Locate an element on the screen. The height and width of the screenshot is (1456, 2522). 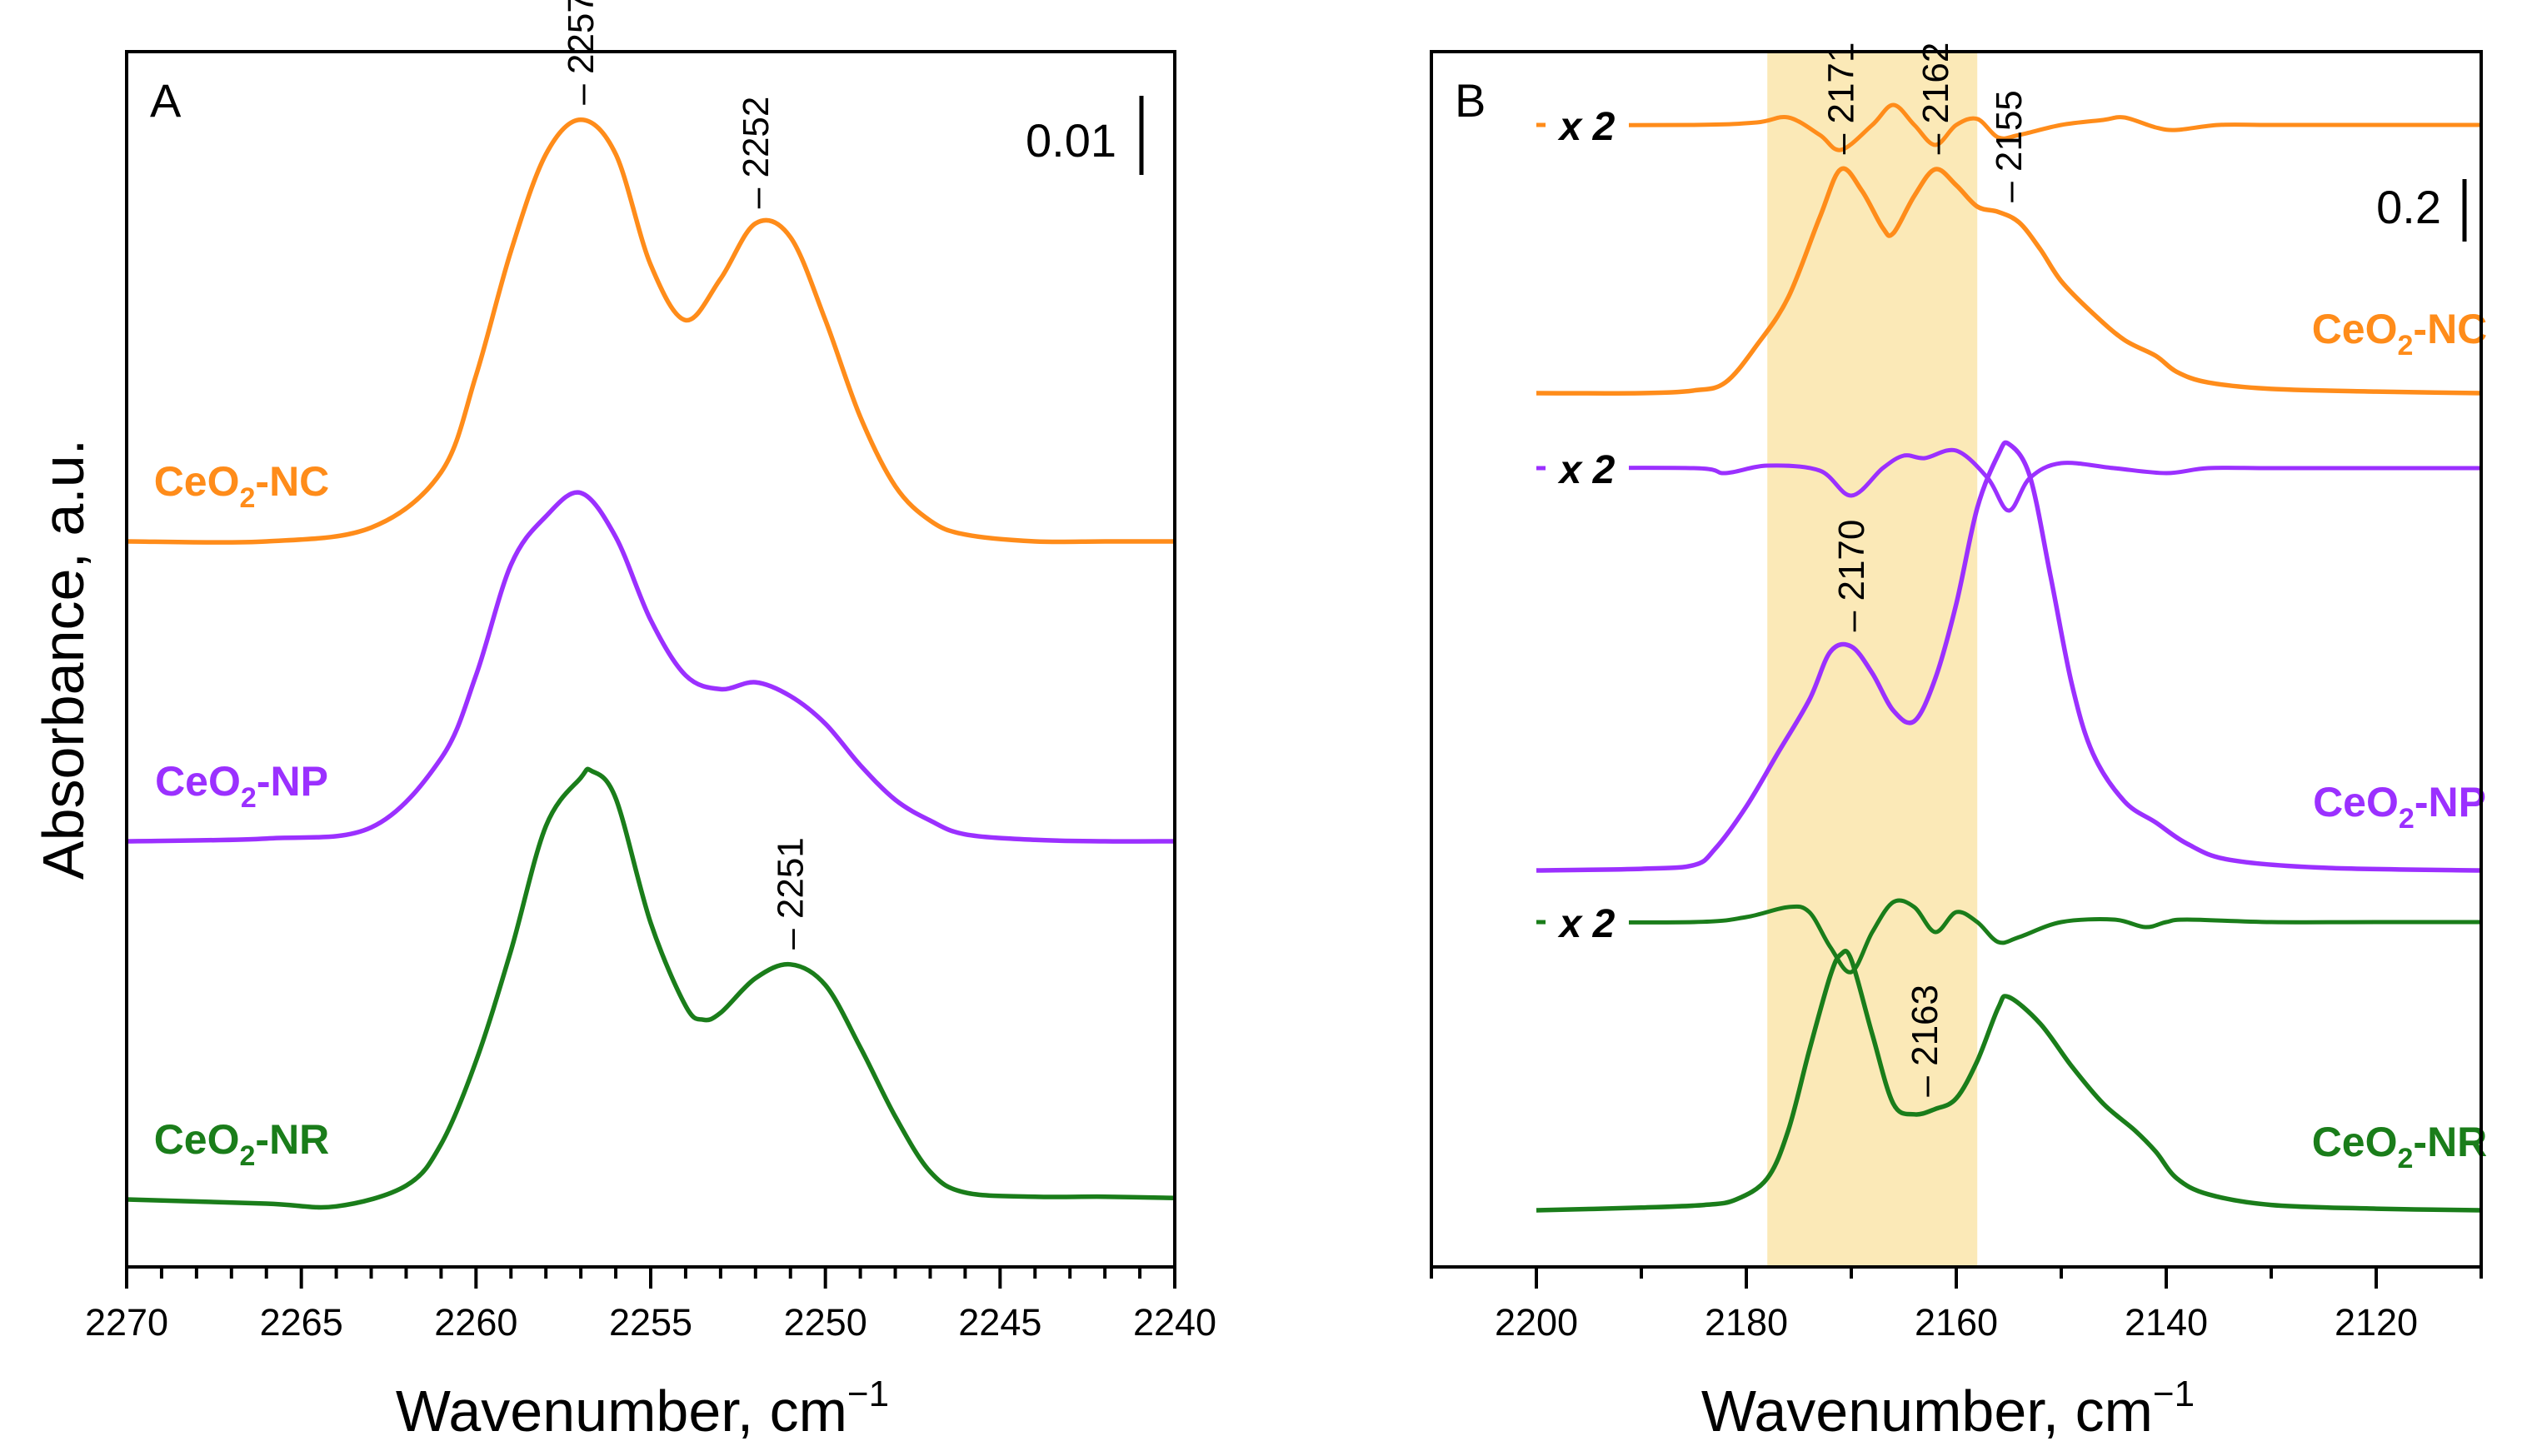
x-tick-label: 2160 is located at coordinates (1956, 1322).